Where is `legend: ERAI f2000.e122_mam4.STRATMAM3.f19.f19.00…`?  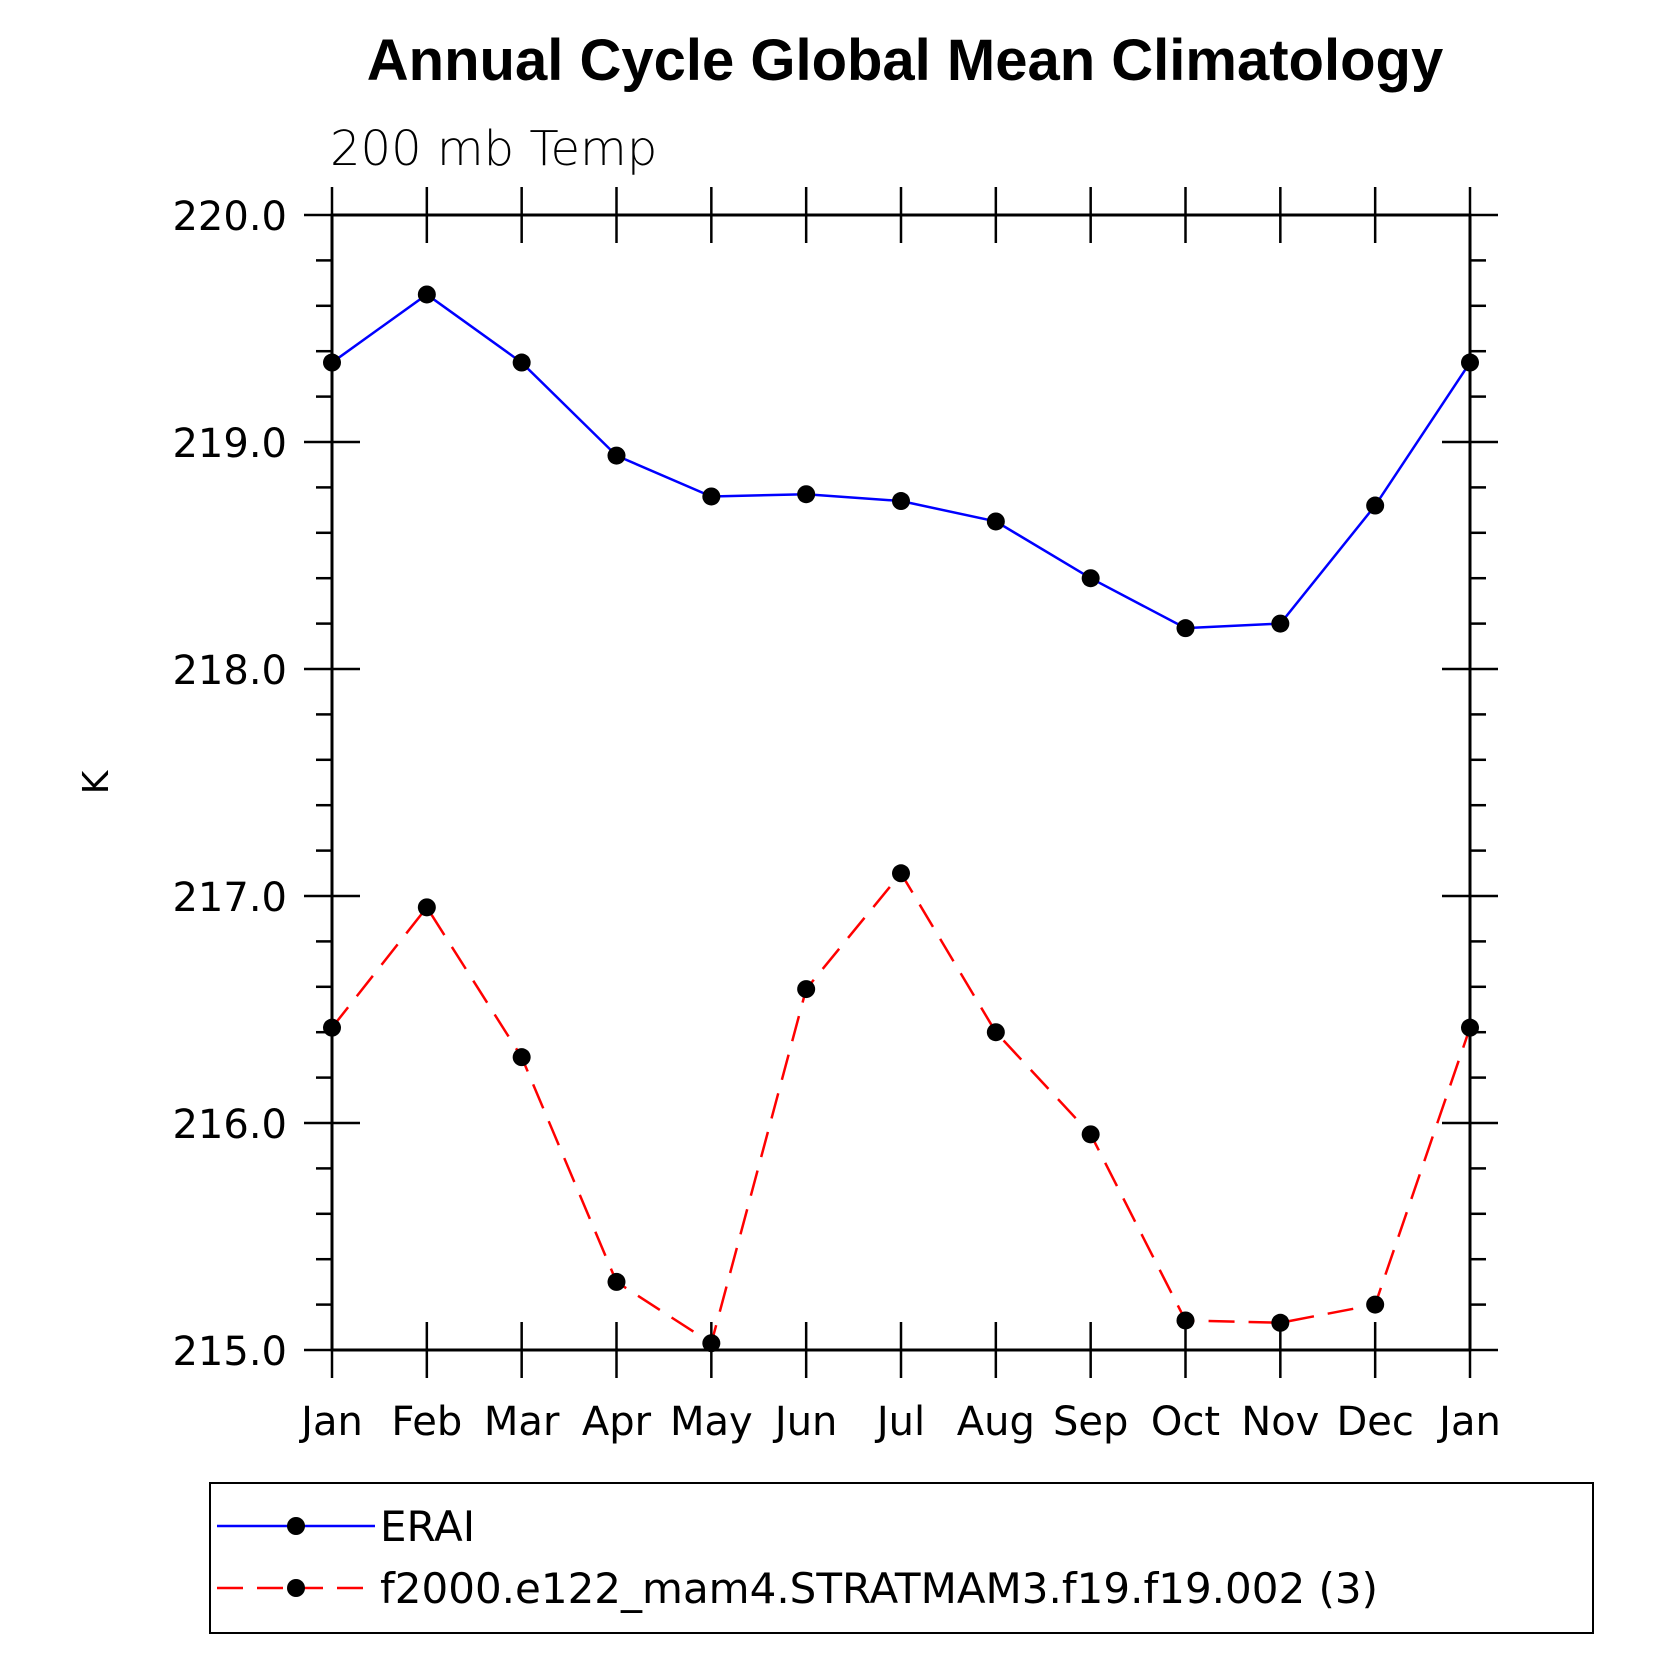 legend: ERAI f2000.e122_mam4.STRATMAM3.f19.f19.00… is located at coordinates (901, 1558).